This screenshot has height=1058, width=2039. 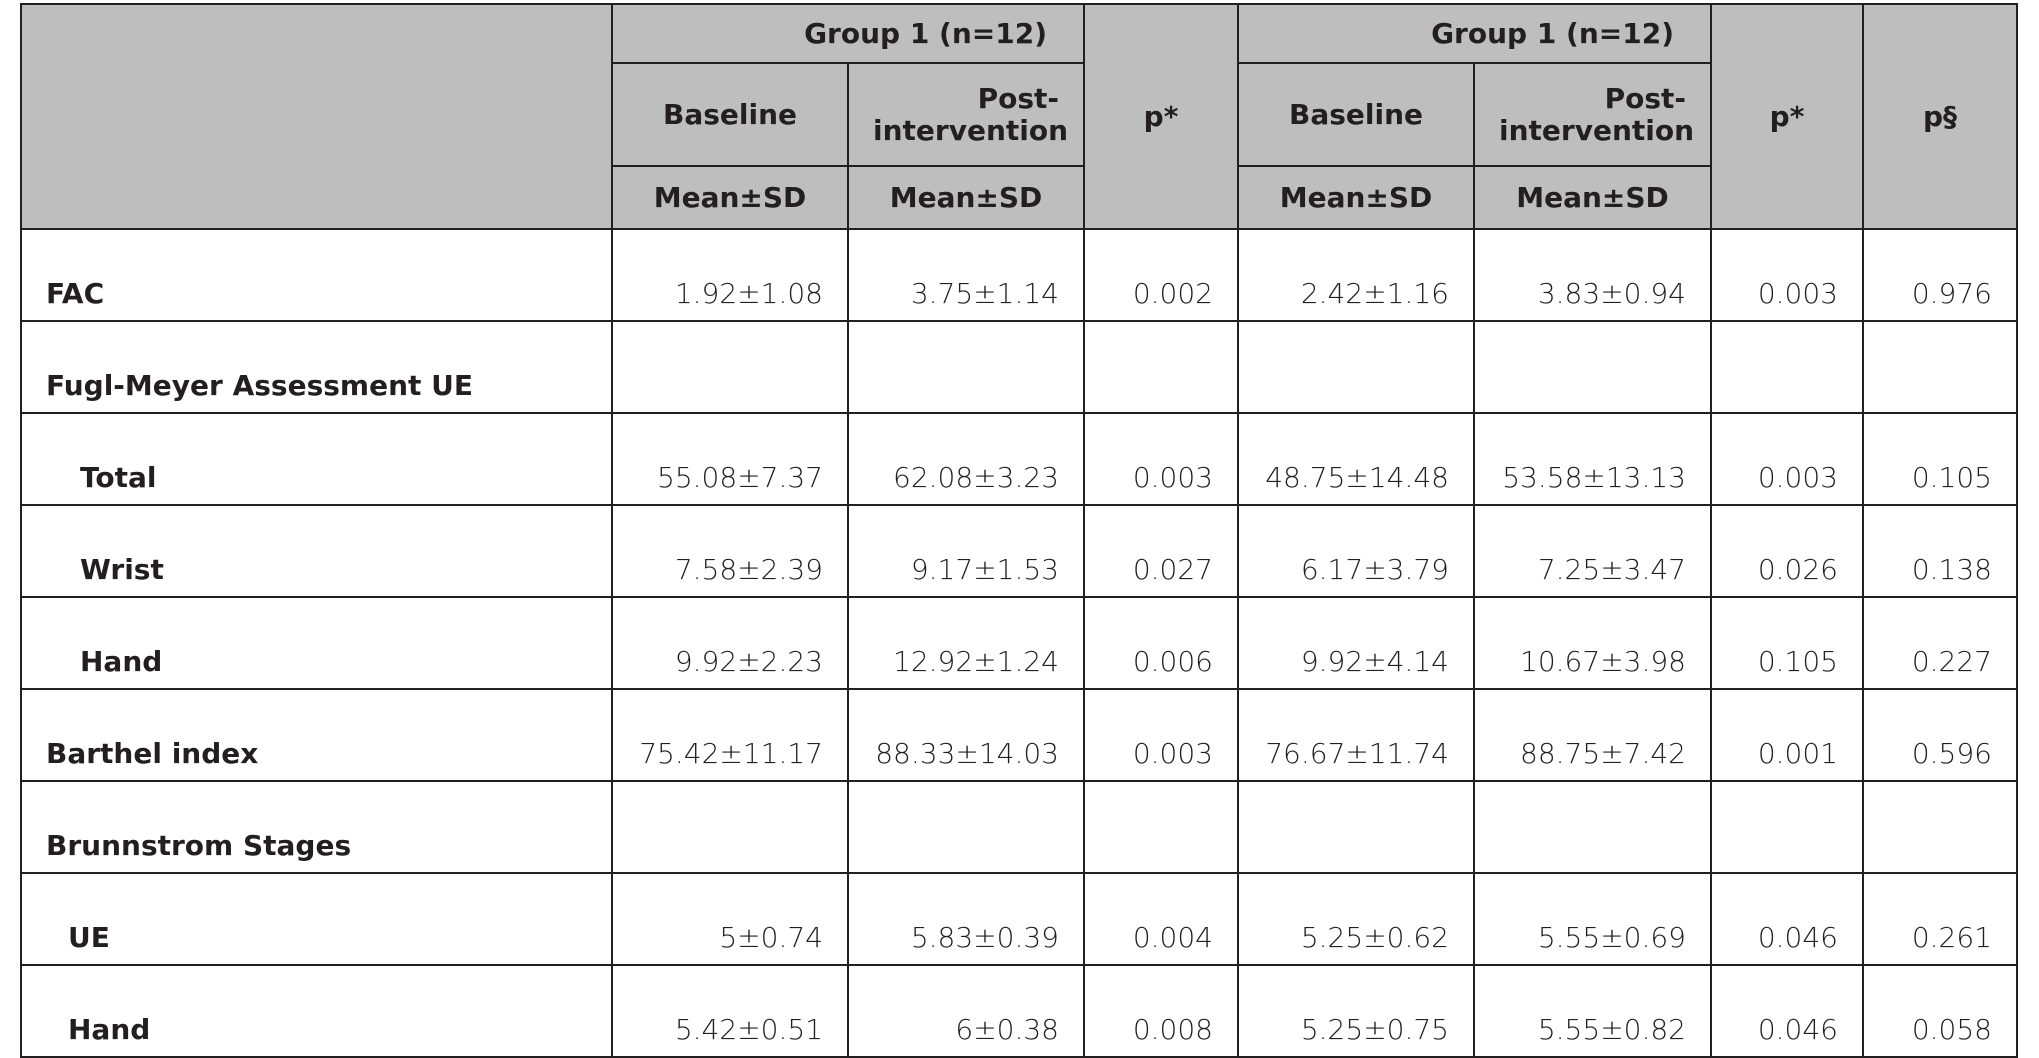 What do you see at coordinates (316, 735) in the screenshot?
I see `row-label: Barthel index` at bounding box center [316, 735].